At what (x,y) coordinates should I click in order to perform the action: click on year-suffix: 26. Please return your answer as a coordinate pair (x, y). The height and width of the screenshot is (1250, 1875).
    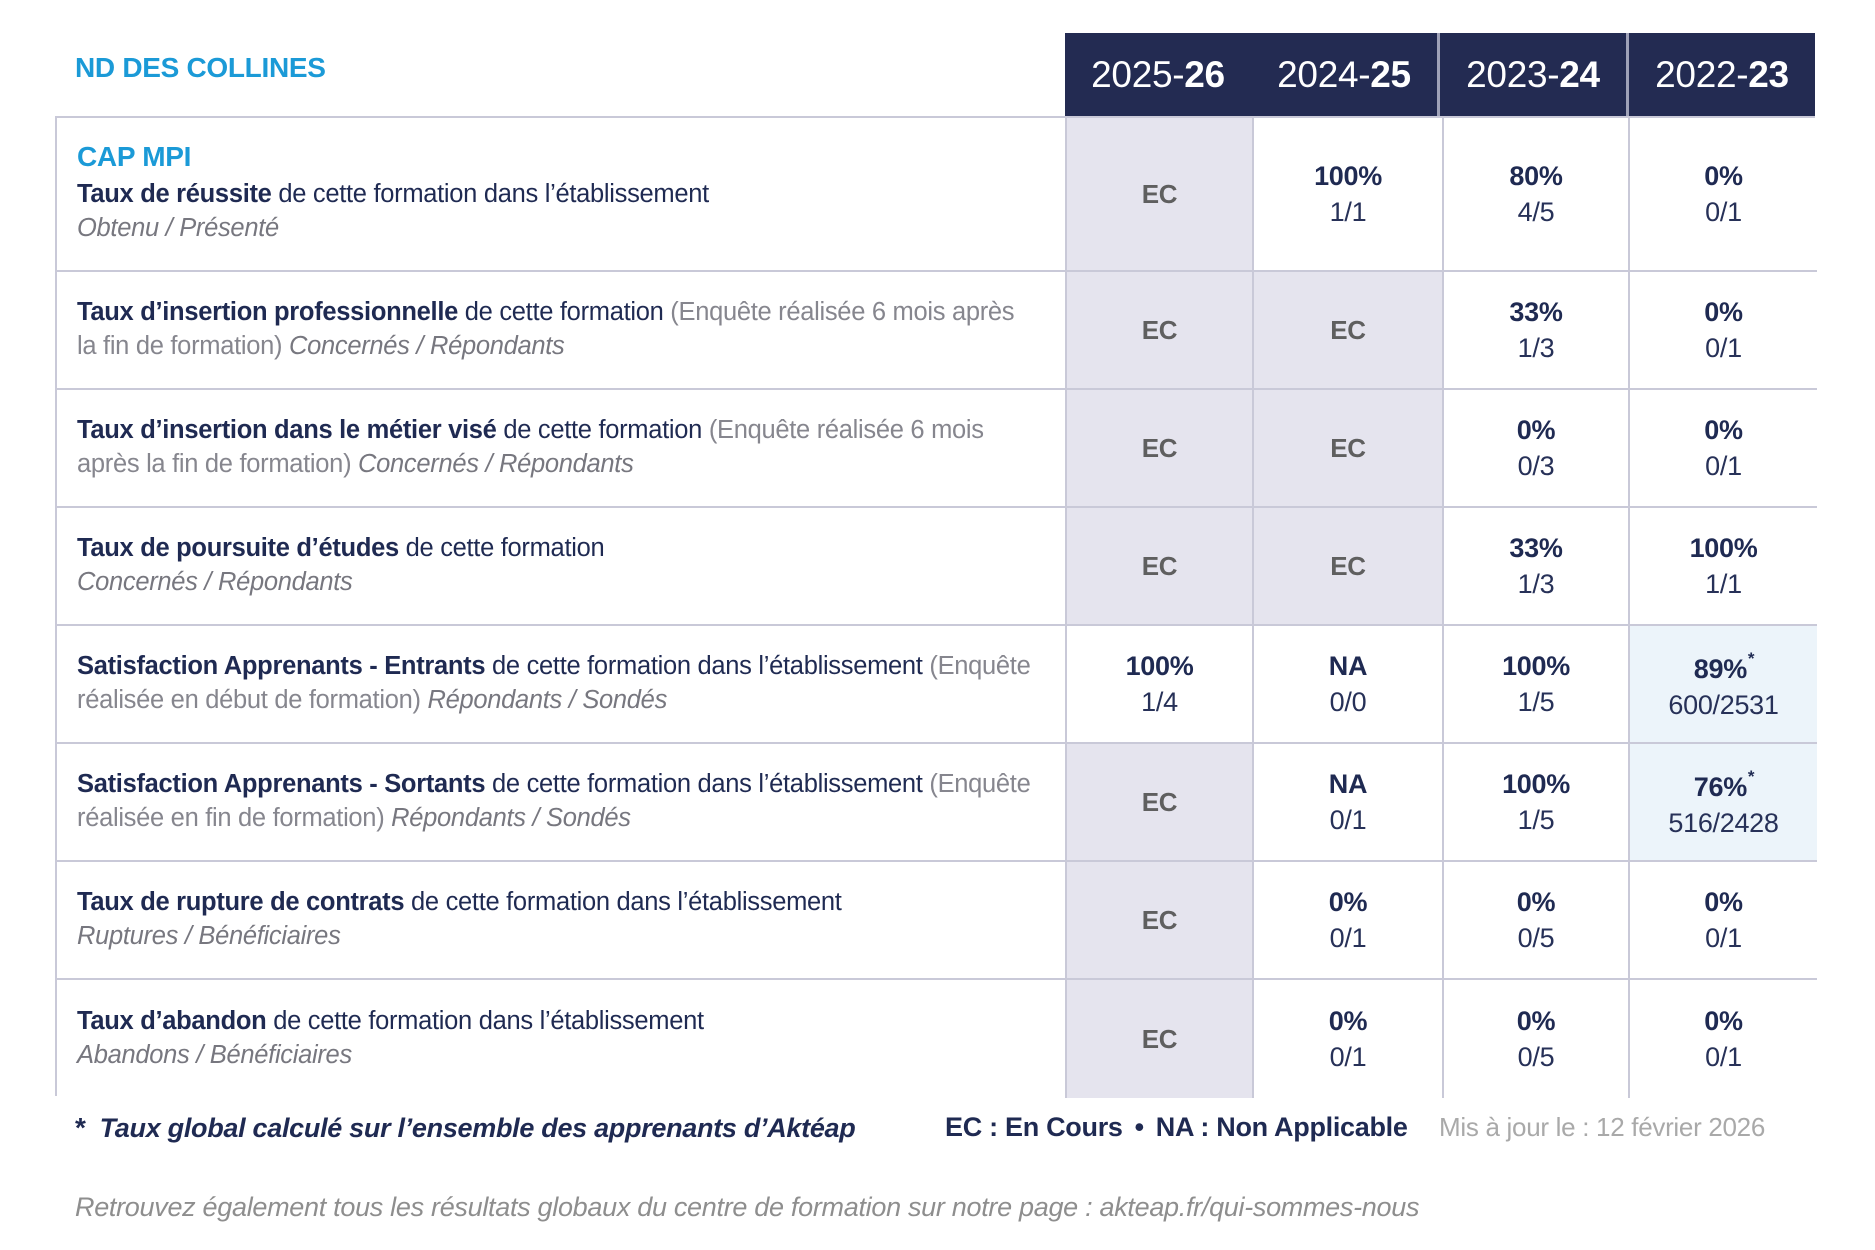
    Looking at the image, I should click on (1204, 74).